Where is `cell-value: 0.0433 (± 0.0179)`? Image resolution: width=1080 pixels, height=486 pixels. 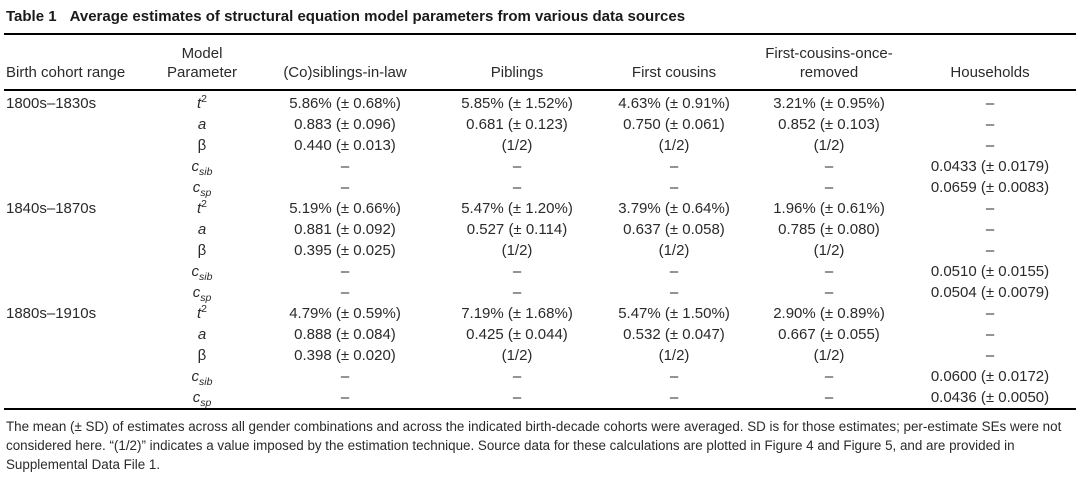 cell-value: 0.0433 (± 0.0179) is located at coordinates (990, 166).